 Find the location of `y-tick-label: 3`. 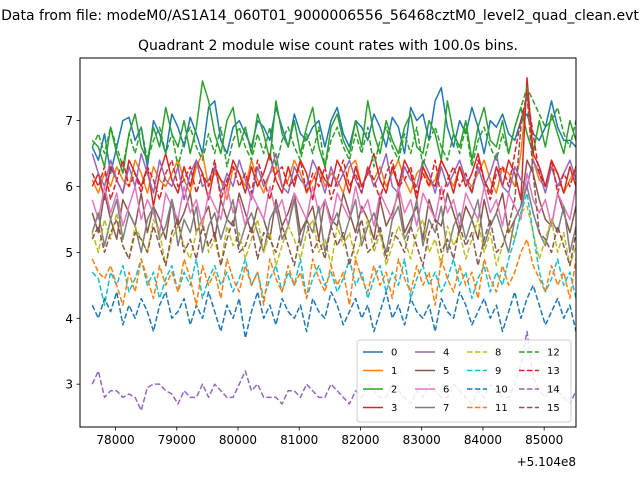

y-tick-label: 3 is located at coordinates (69, 385).